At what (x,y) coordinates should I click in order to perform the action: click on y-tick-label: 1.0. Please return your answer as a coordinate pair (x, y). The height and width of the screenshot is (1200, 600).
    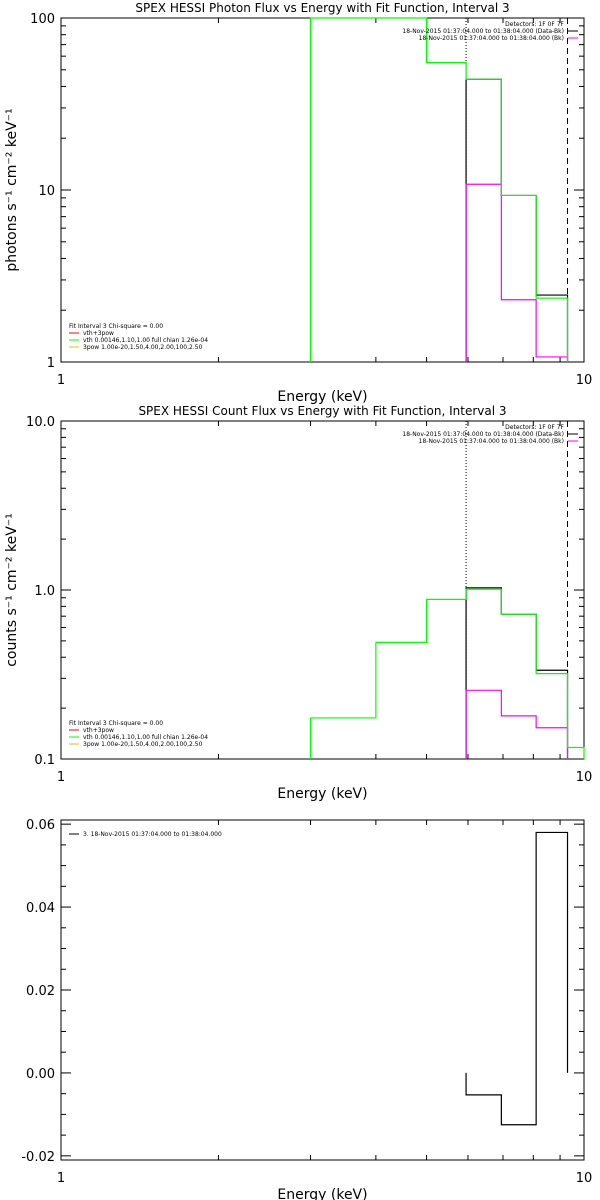
    Looking at the image, I should click on (44, 591).